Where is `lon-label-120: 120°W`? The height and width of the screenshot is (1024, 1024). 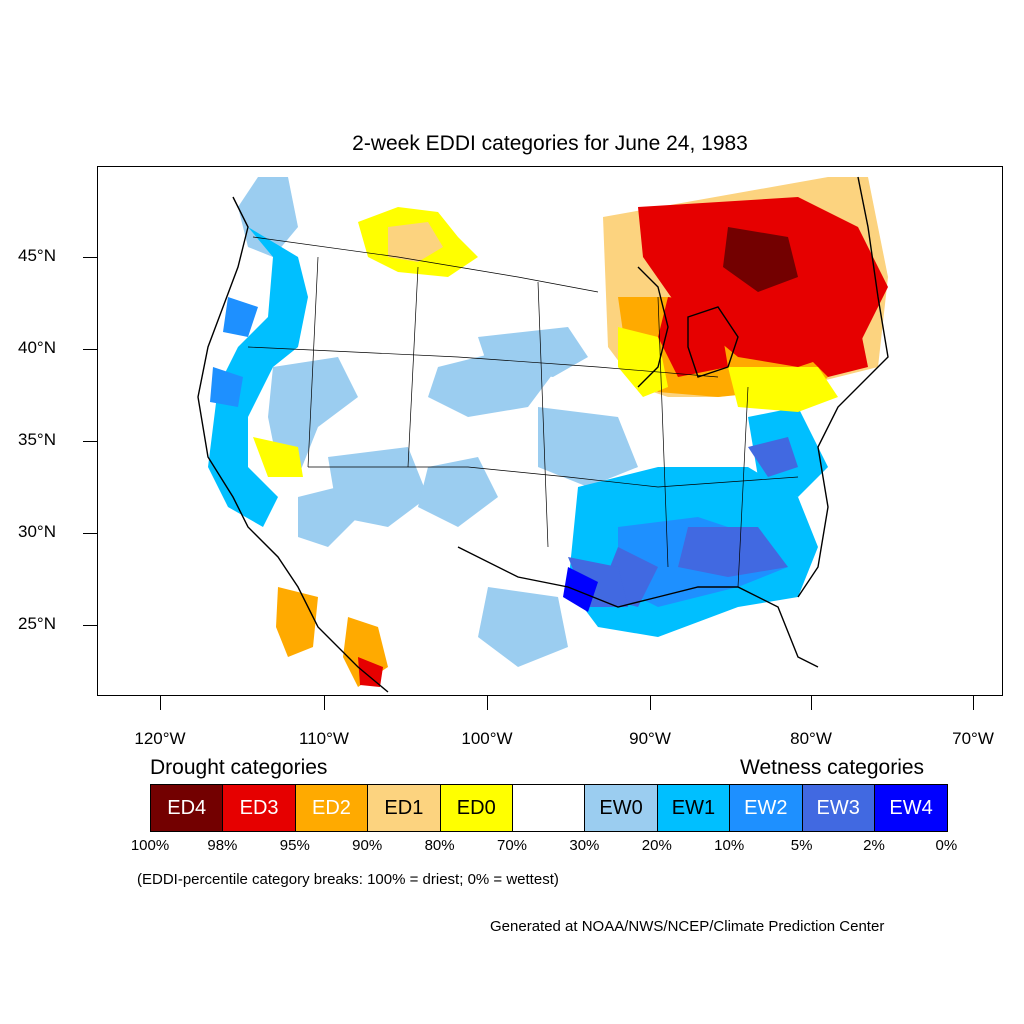
lon-label-120: 120°W is located at coordinates (160, 738).